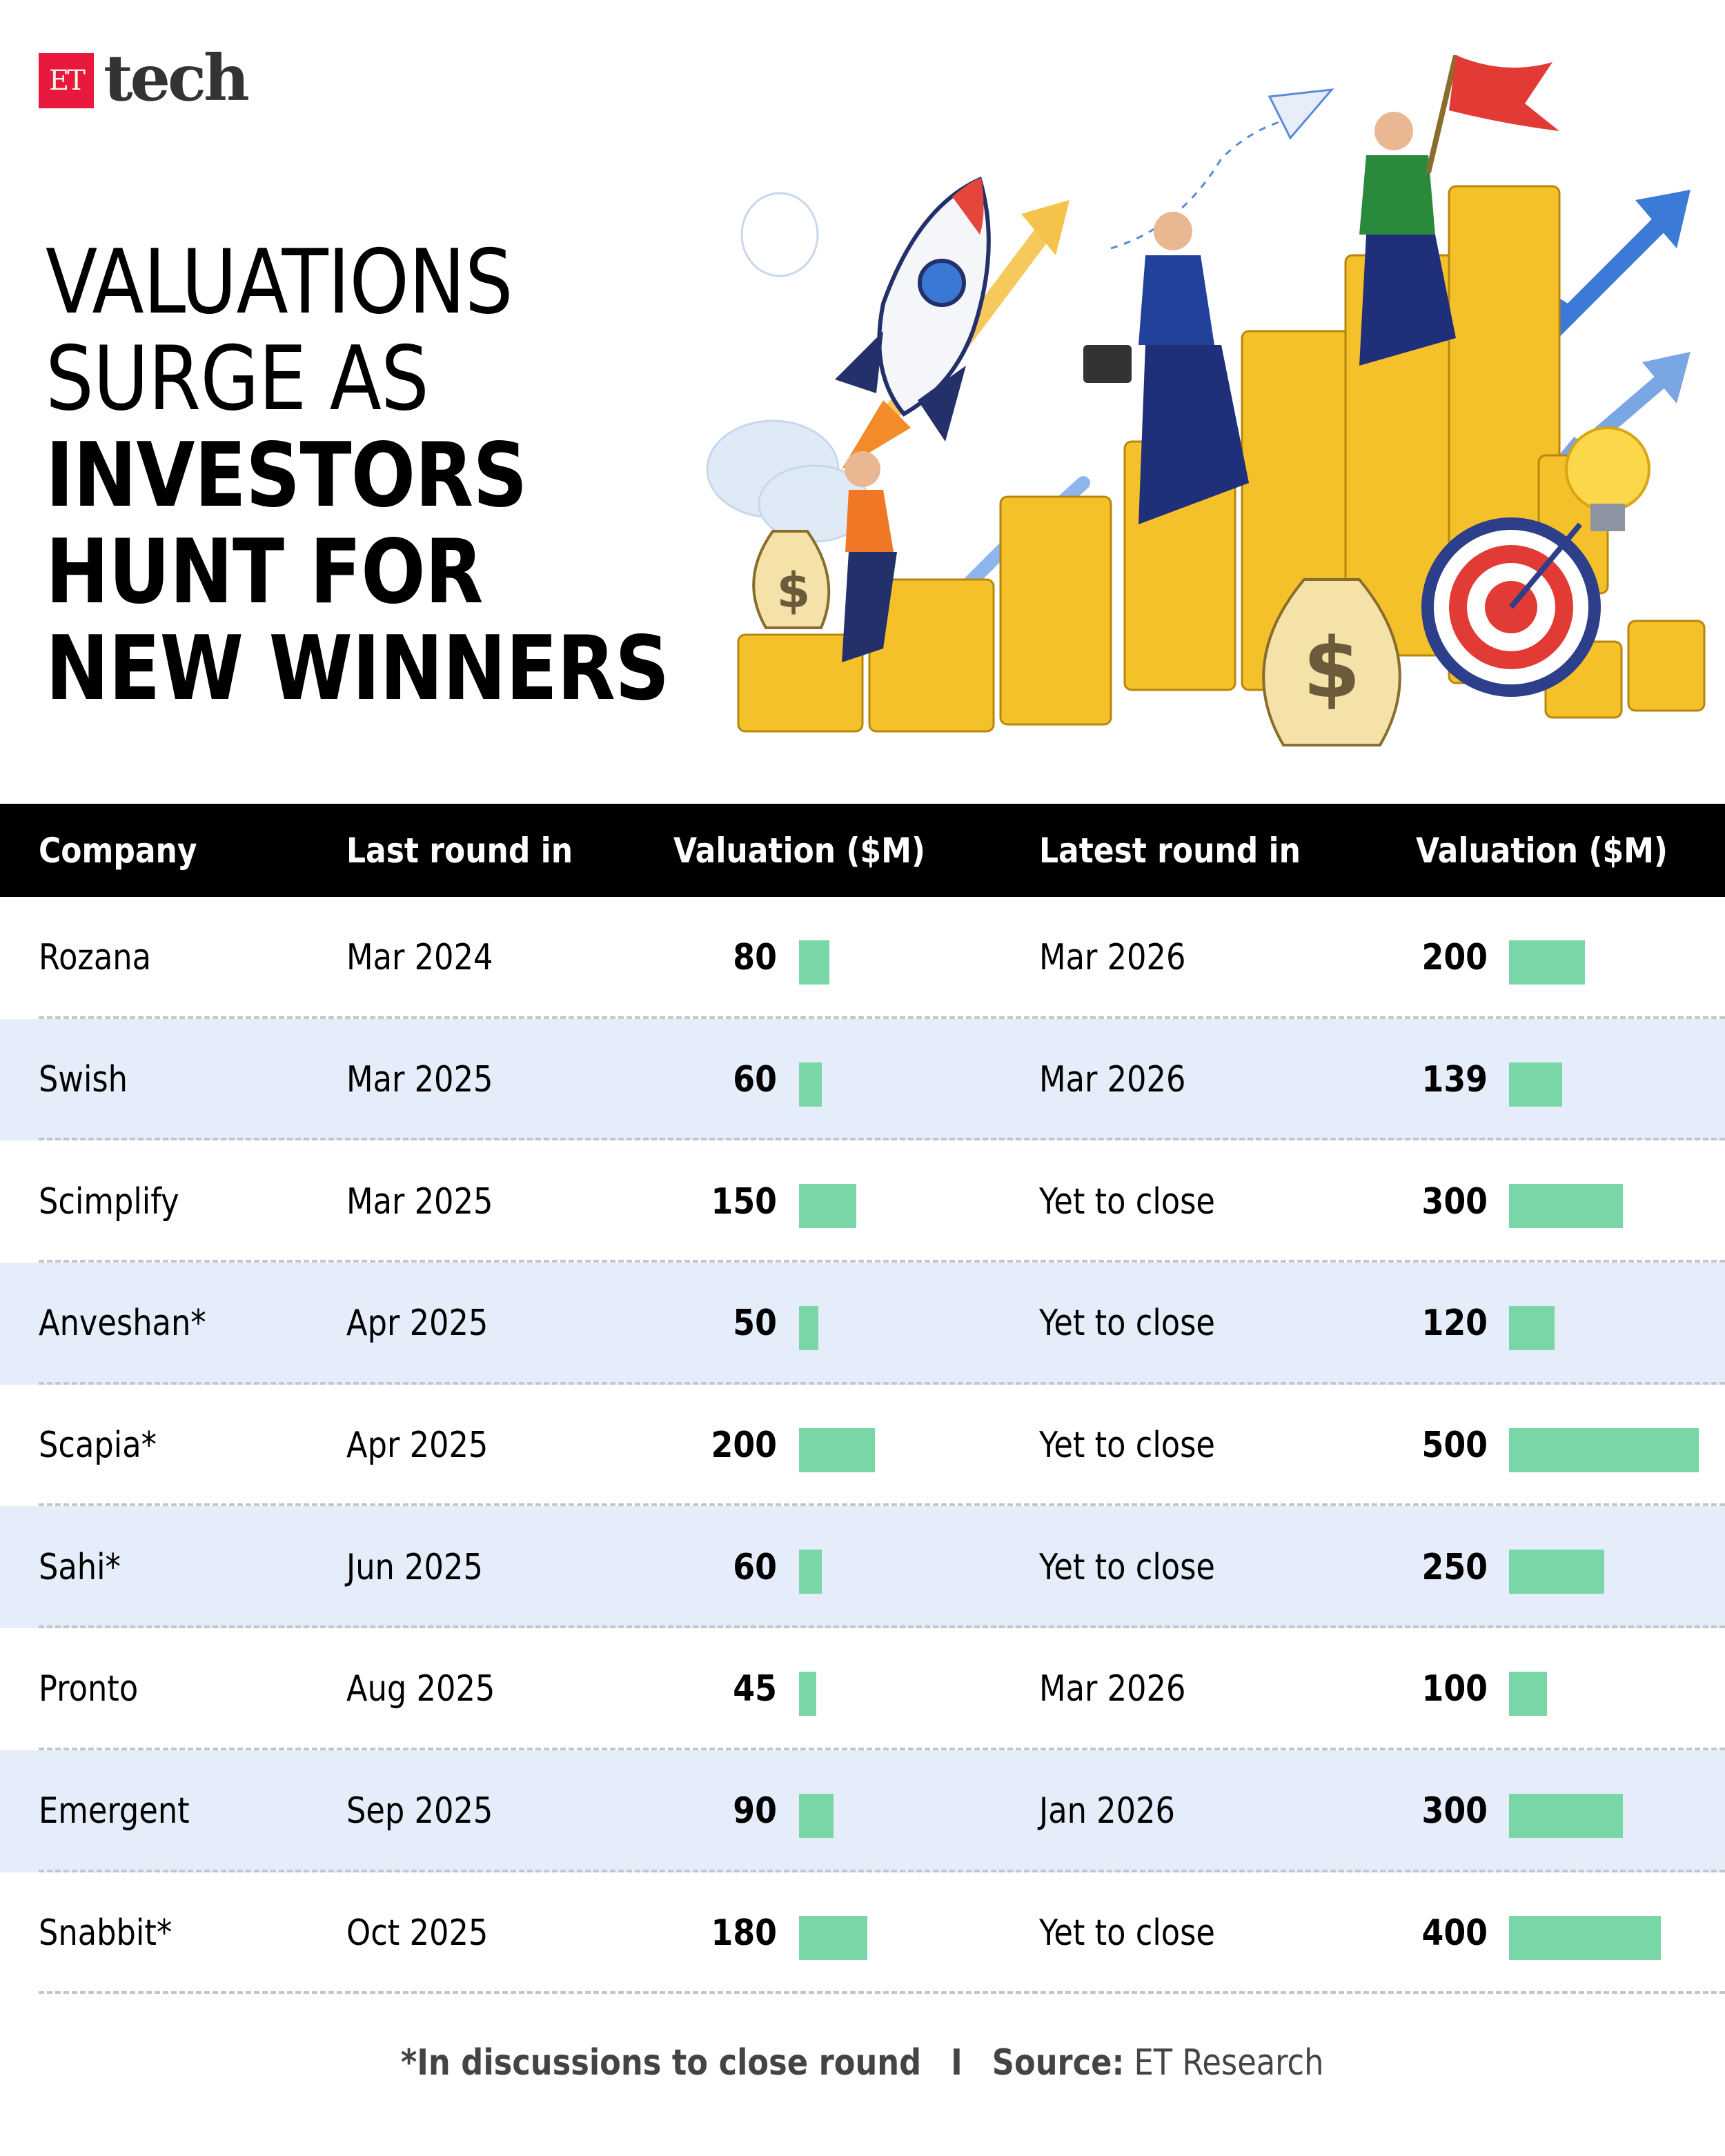 The width and height of the screenshot is (1725, 2156). What do you see at coordinates (1492, 114) in the screenshot?
I see `flag-icon` at bounding box center [1492, 114].